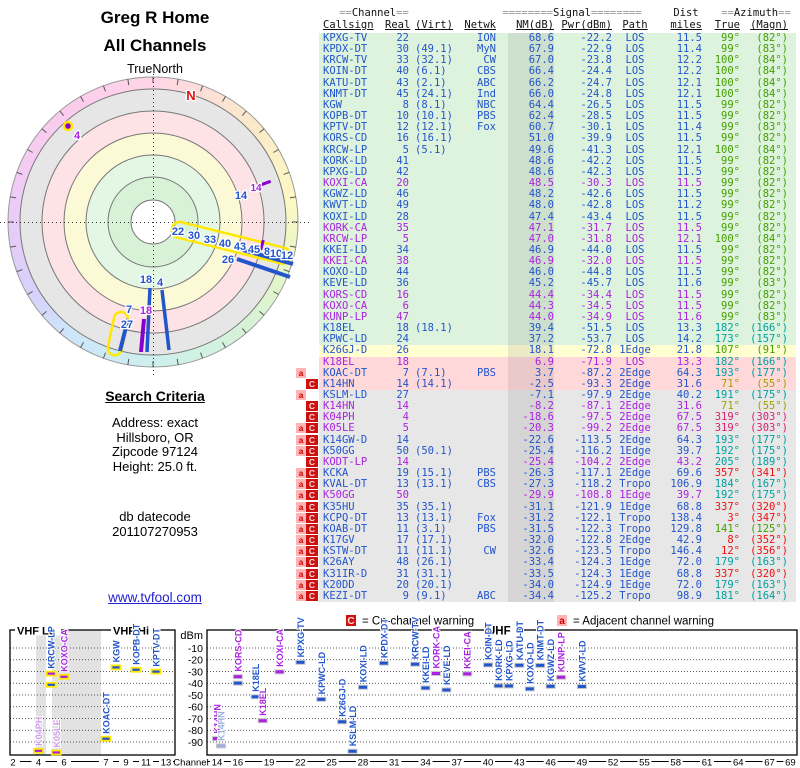 The width and height of the screenshot is (800, 768). I want to click on cell-callsign: KORK-CA, so click(345, 227).